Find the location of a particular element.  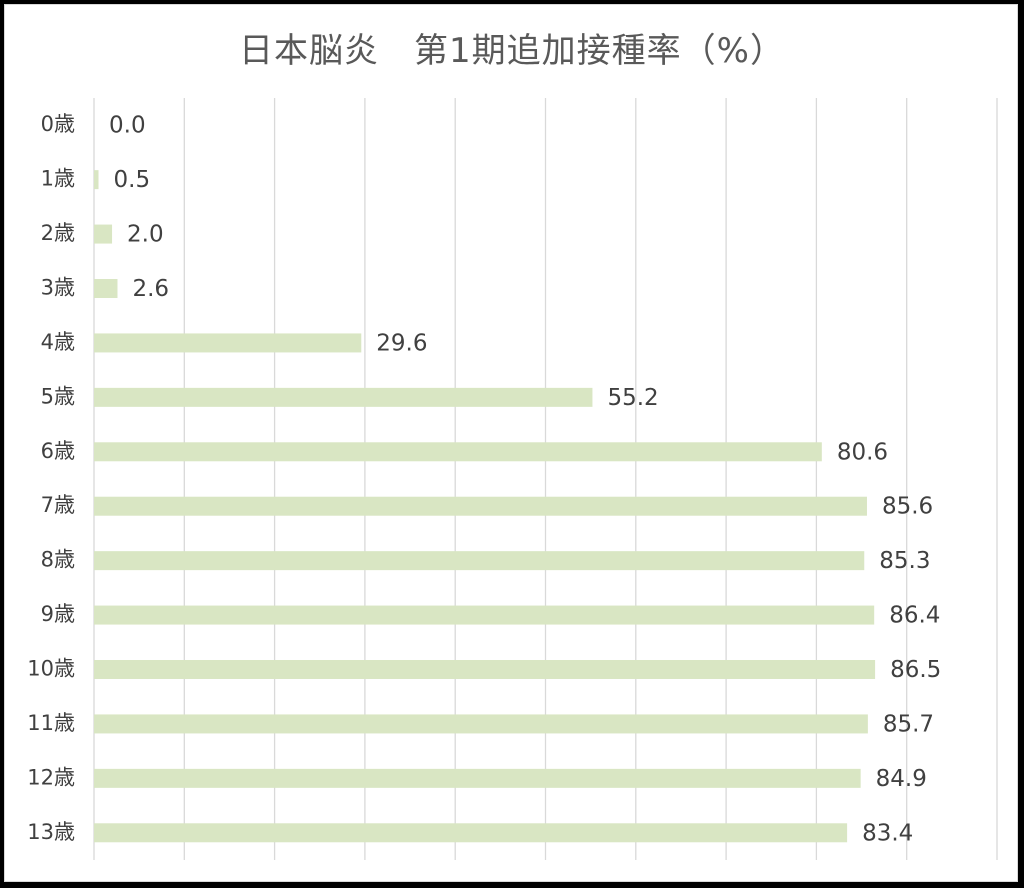

data-label: 85.7 is located at coordinates (908, 724).